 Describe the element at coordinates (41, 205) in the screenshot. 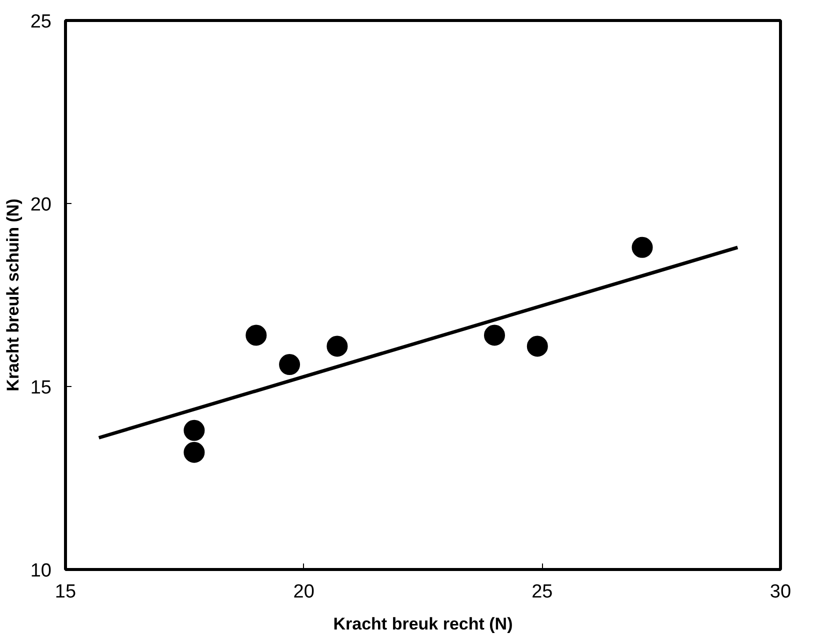

I see `y-tick-label: 20` at that location.